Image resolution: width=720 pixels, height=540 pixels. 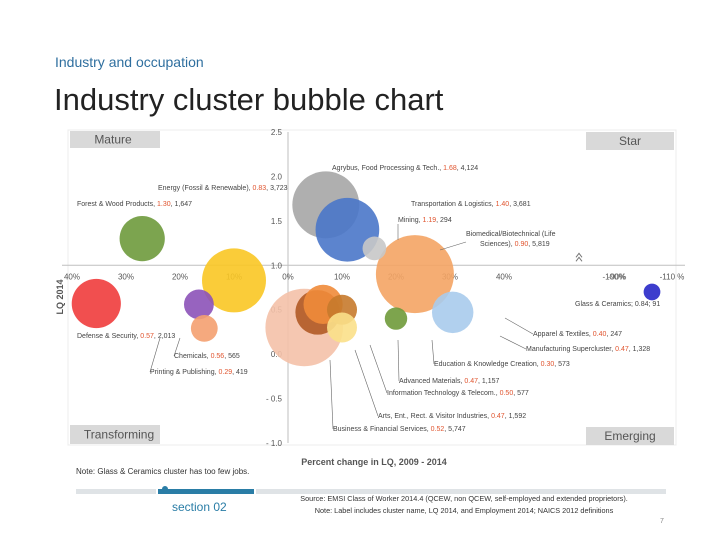 What do you see at coordinates (199, 372) in the screenshot?
I see `data-label: Printing & Publishing, 0.29, 419` at bounding box center [199, 372].